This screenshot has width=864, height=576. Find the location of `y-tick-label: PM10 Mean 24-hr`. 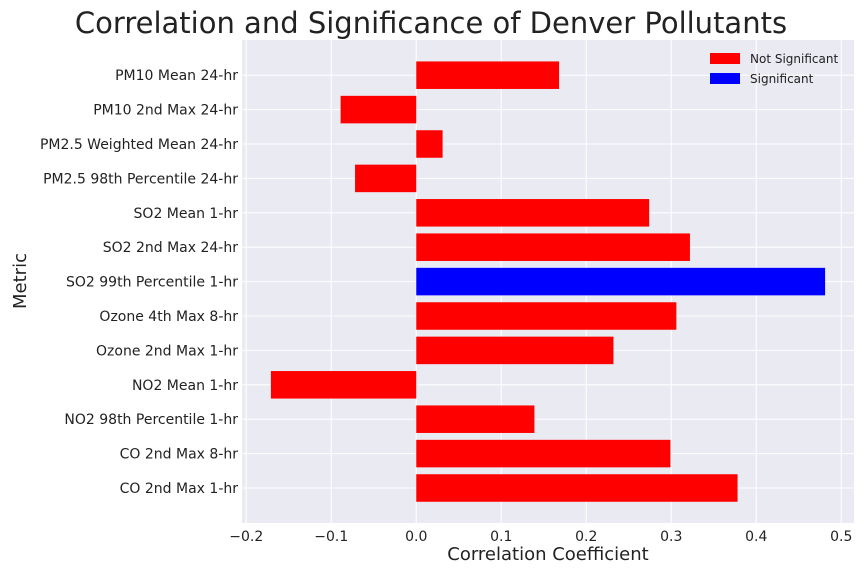

y-tick-label: PM10 Mean 24-hr is located at coordinates (176, 76).